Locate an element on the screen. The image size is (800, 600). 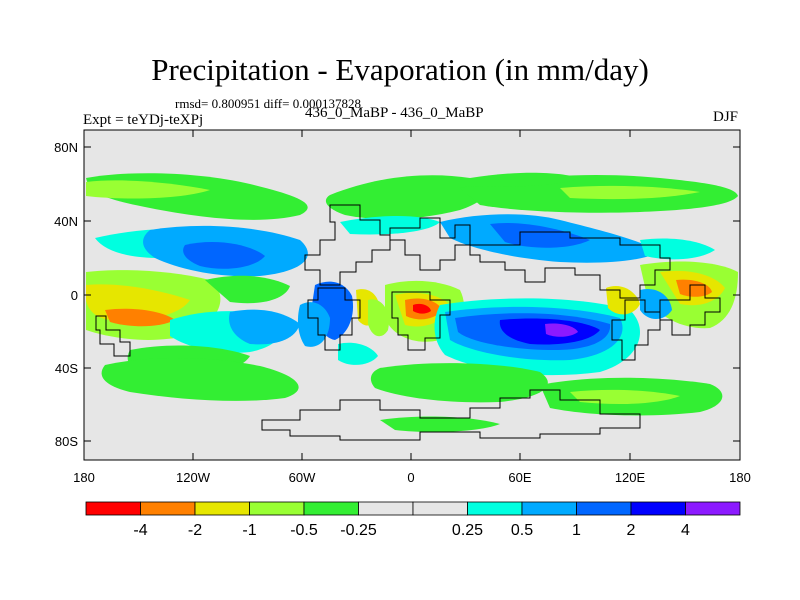
colorbar-labels: -4 -2 -1 -0.5 -0.25 0.25 0.5 1 2 4 is located at coordinates (411, 530).